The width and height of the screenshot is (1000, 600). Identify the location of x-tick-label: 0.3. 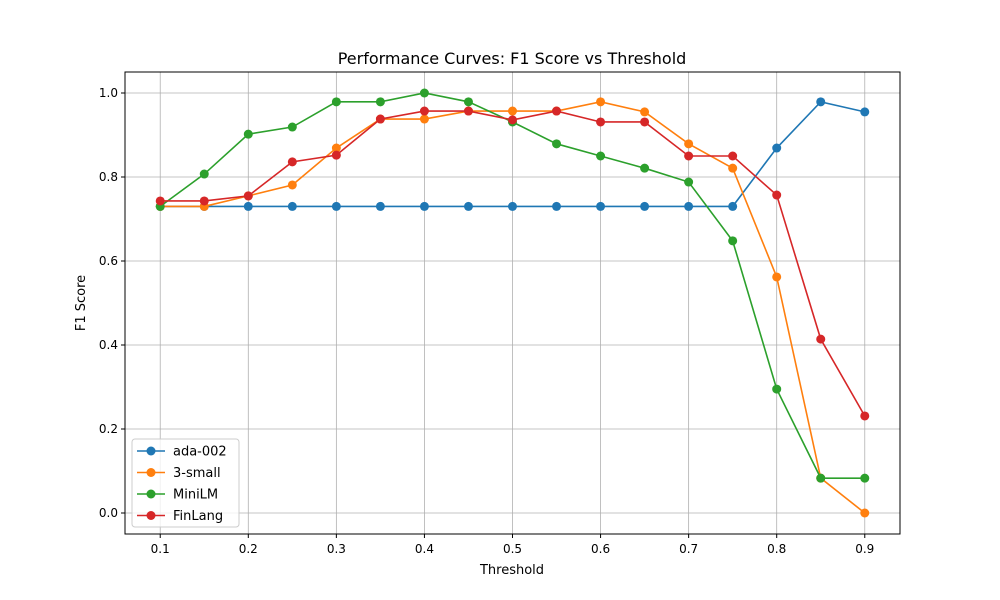
(336, 549).